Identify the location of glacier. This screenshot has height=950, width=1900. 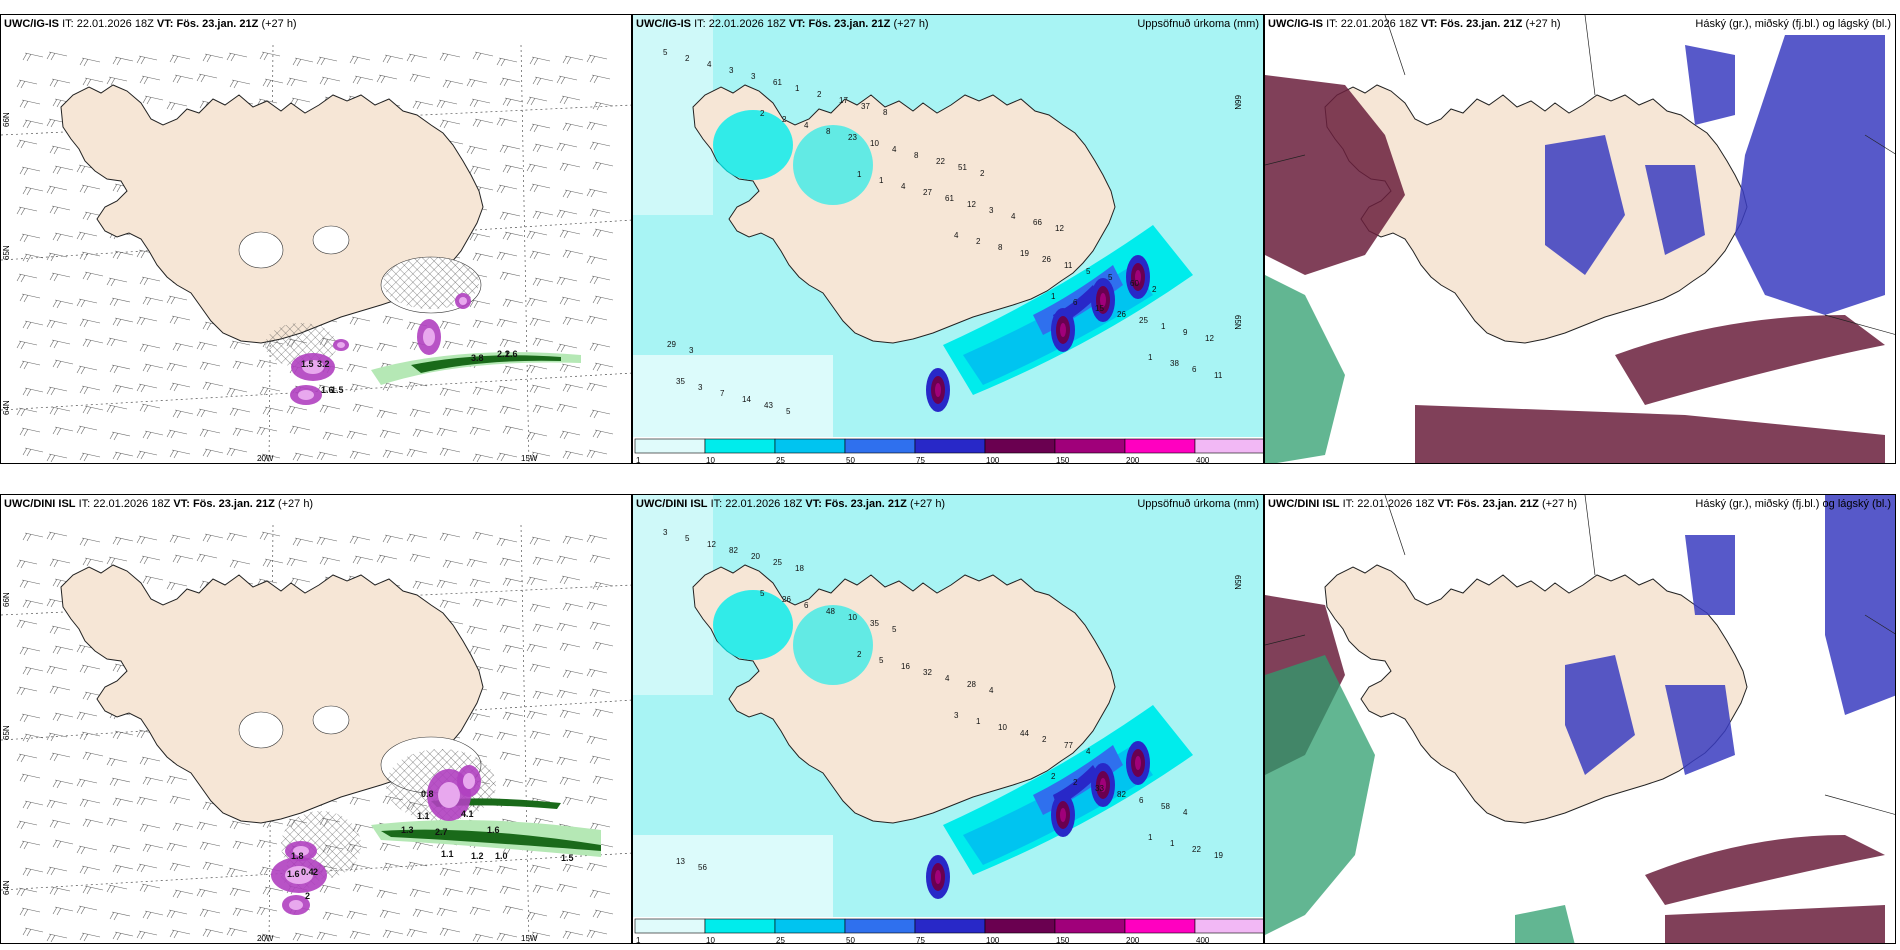
(331, 240).